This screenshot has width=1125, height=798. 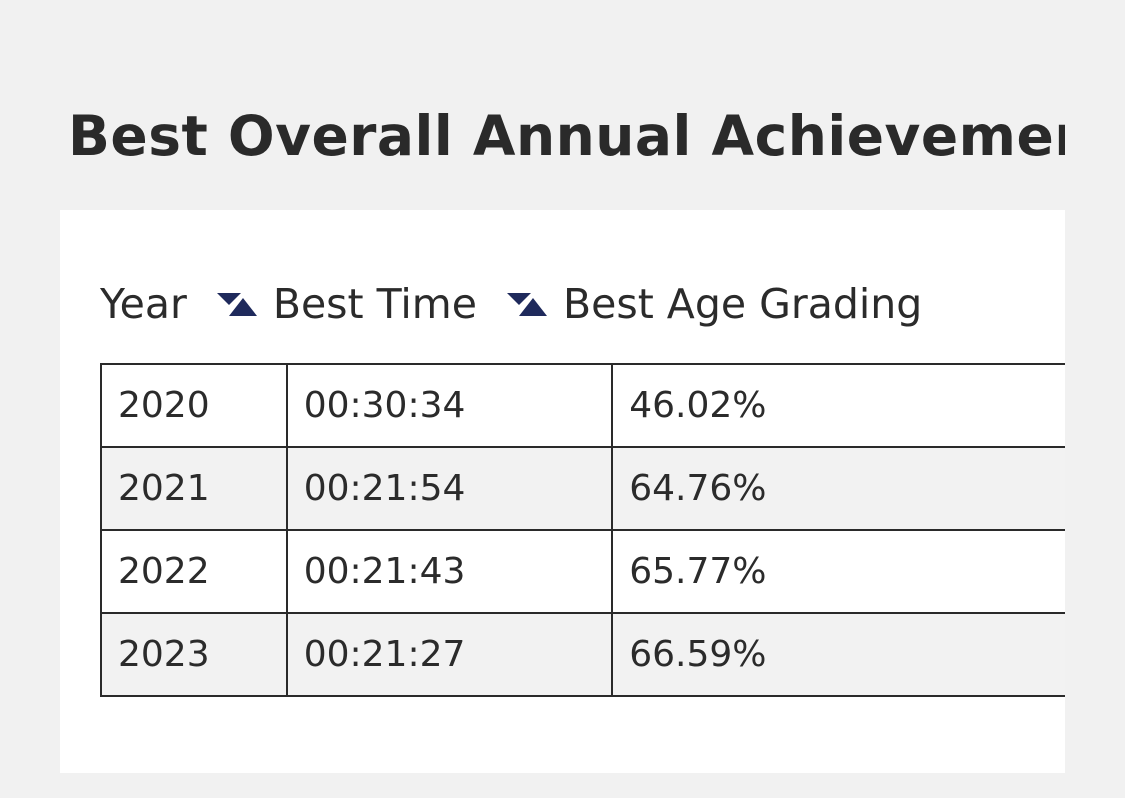 I want to click on column-header-best-age-grading: Best Age Grading, so click(x=742, y=304).